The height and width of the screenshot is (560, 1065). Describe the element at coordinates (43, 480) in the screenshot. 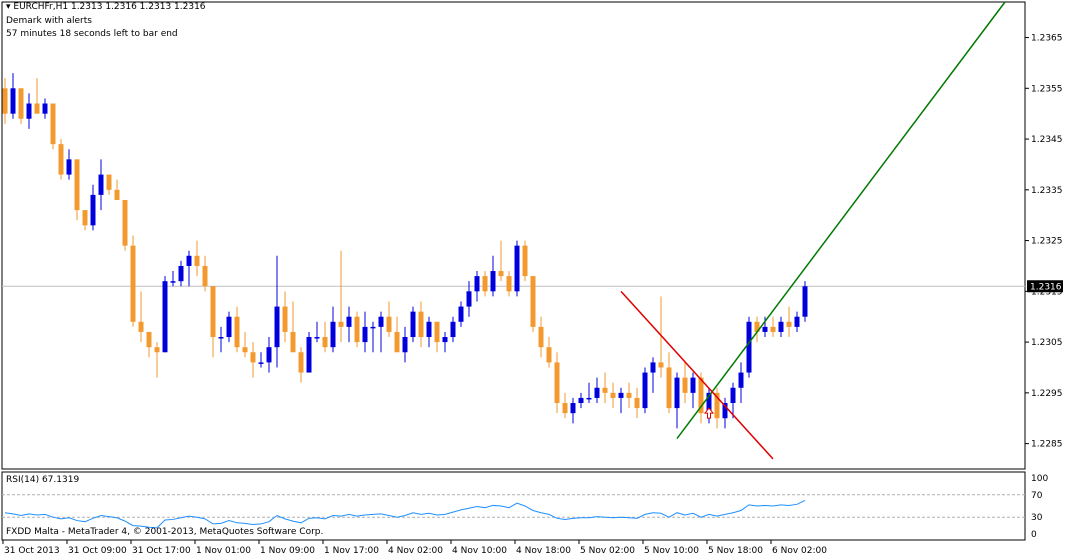

I see `rsi-label: RSI(14) 67.1319` at that location.